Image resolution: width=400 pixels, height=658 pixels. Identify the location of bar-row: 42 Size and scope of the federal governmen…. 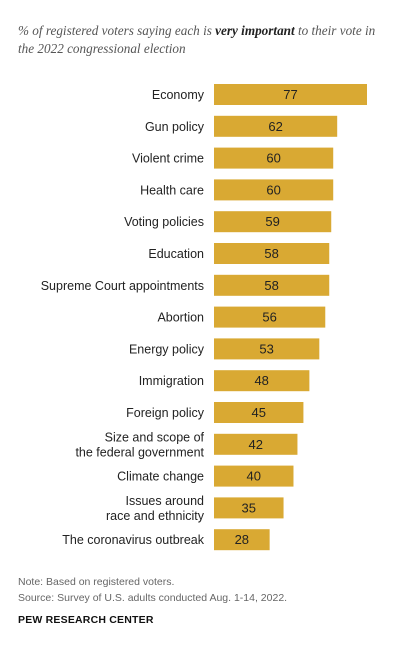
(186, 444).